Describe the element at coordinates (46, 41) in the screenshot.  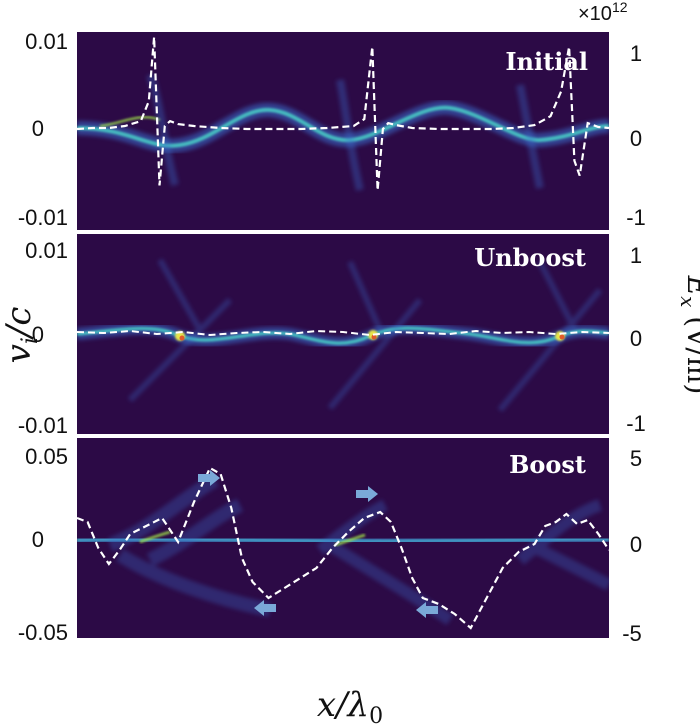
I see `panel-initial-ytick-top: 0.01` at that location.